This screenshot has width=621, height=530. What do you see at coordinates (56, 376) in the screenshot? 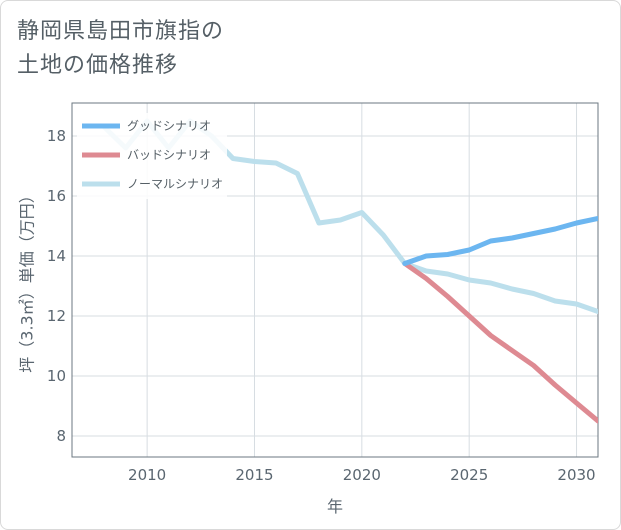
I see `y-tick-label: 10` at bounding box center [56, 376].